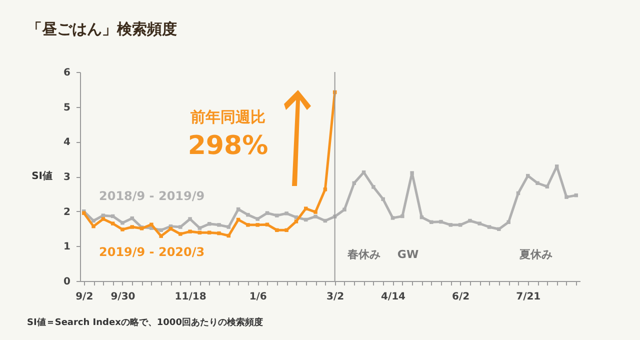 The width and height of the screenshot is (640, 340). I want to click on y-tick-label: 0, so click(67, 282).